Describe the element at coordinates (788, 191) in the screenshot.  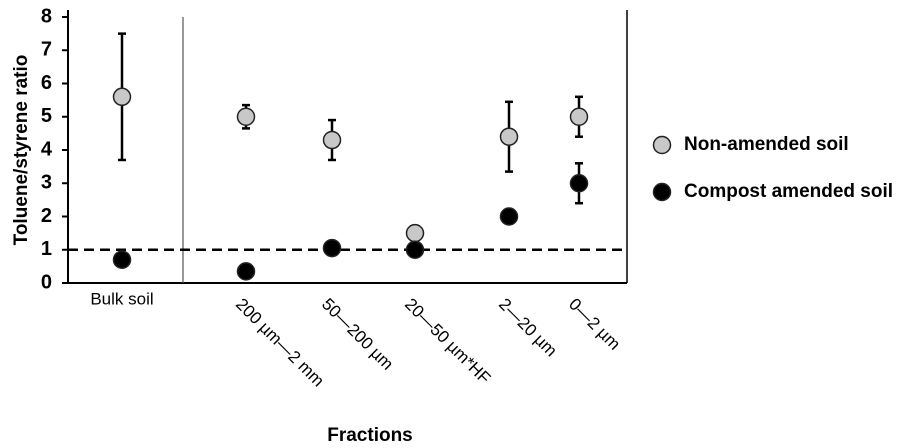
I see `legend-label: Compost amended soil` at that location.